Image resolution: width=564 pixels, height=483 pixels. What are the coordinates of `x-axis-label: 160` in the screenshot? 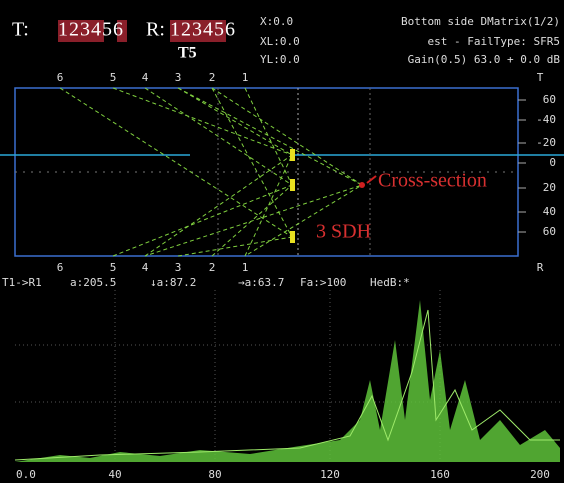 It's located at (440, 474).